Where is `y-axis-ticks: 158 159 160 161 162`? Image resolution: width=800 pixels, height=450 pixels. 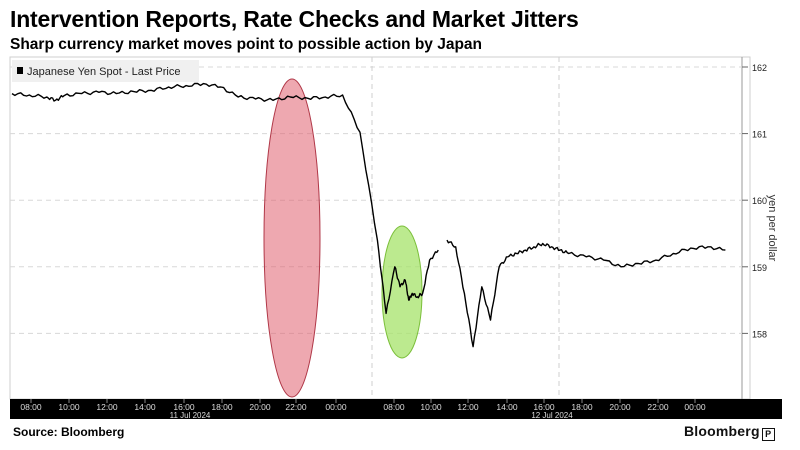 y-axis-ticks: 158 159 160 161 162 is located at coordinates (754, 201).